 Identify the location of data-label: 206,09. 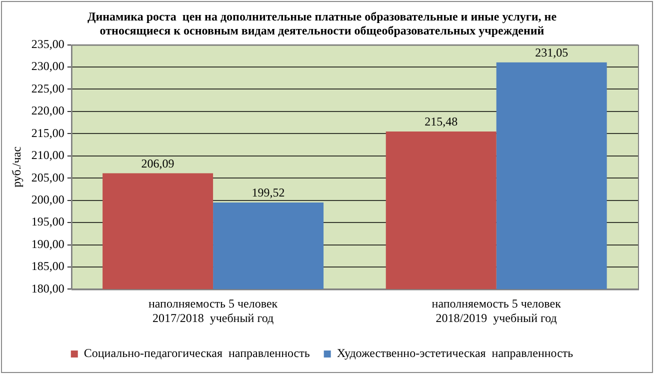
(157, 163).